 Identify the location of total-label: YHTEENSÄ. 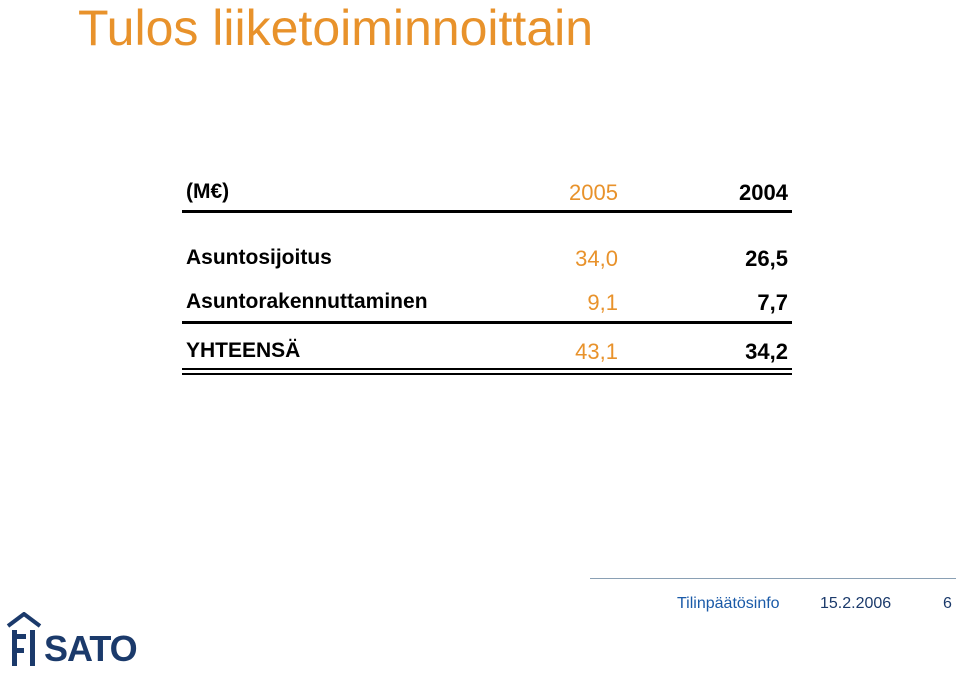
(243, 350).